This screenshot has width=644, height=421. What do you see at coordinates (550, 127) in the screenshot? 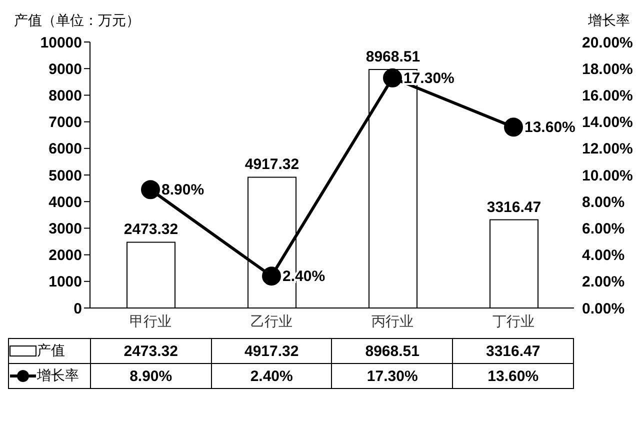
I see `text: 13.60%` at bounding box center [550, 127].